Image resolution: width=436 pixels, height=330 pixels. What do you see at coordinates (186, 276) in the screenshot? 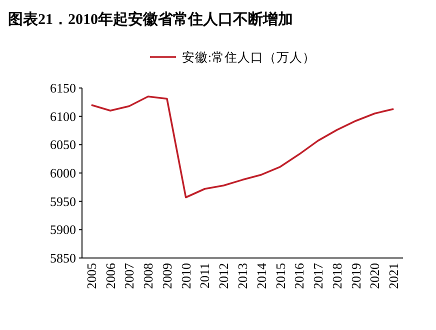
I see `x-tick-label: 2010` at bounding box center [186, 276].